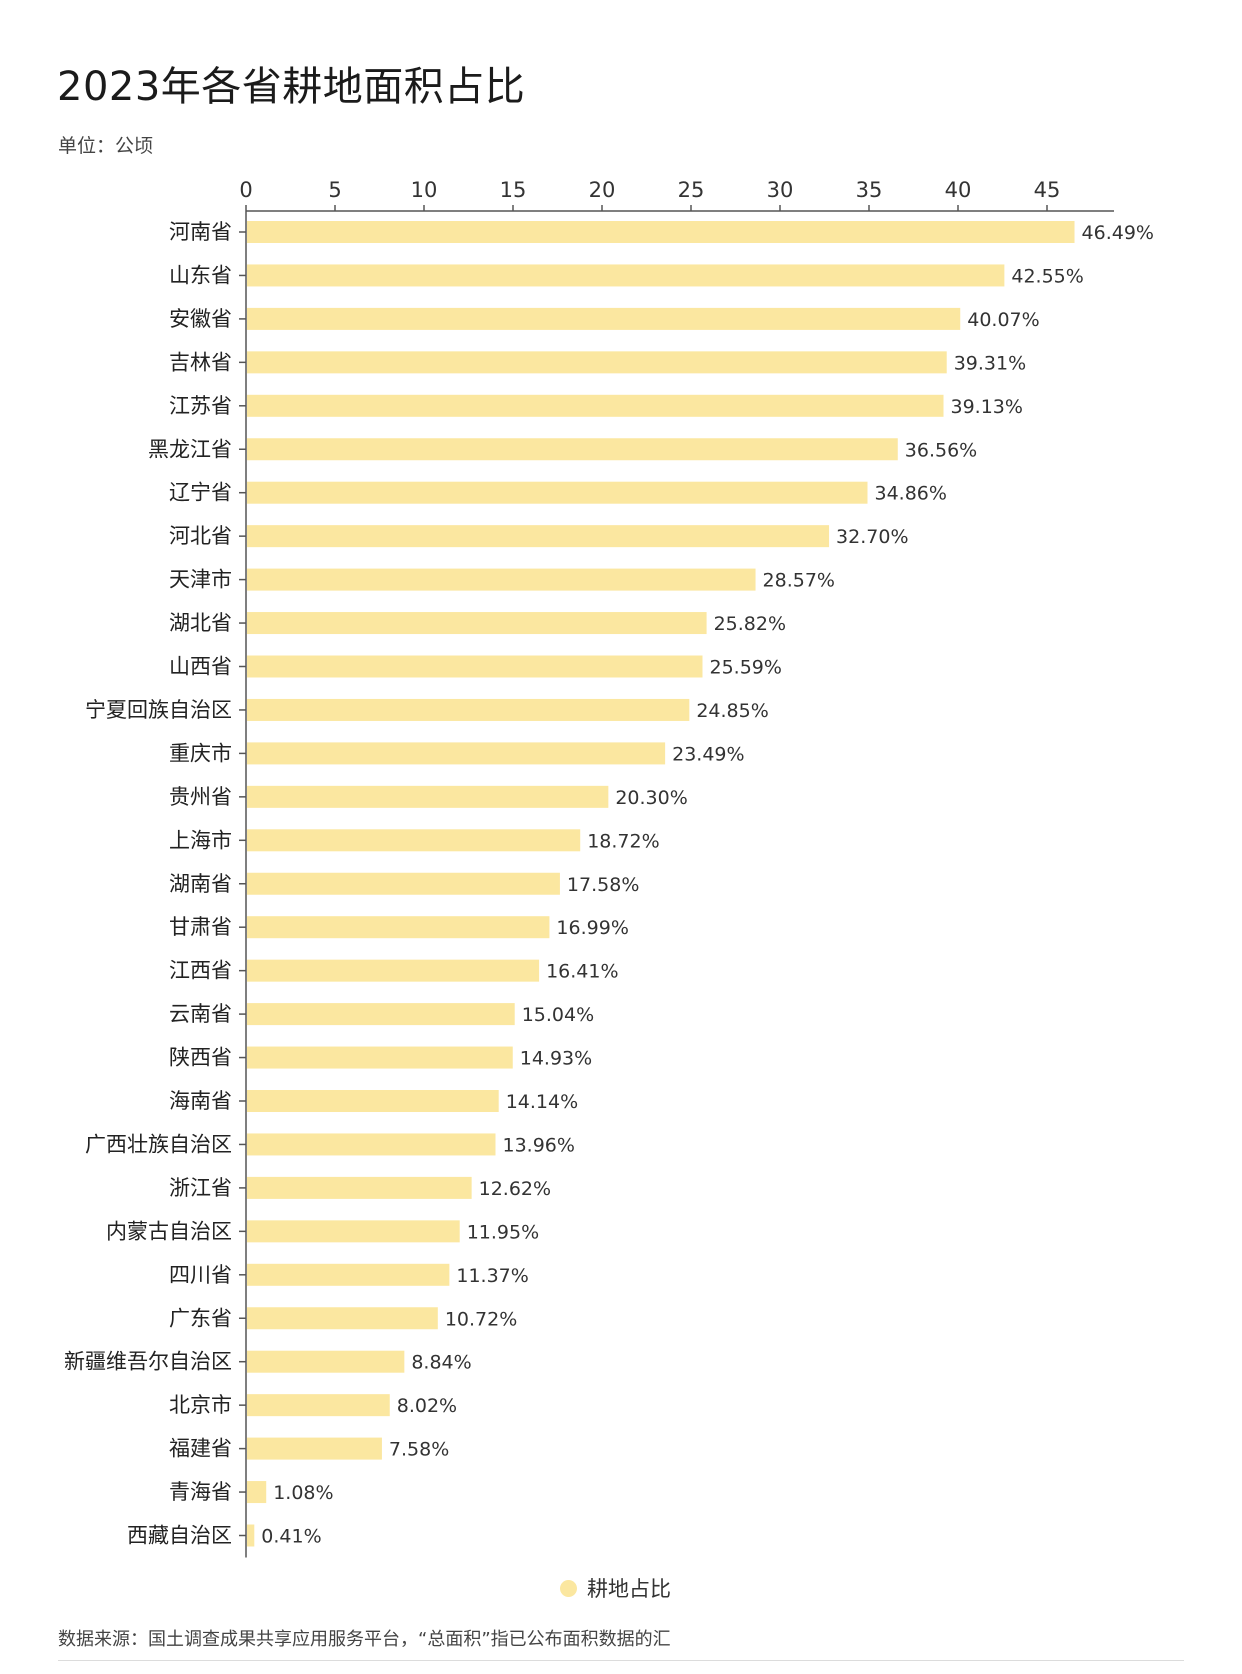 Image resolution: width=1242 pixels, height=1674 pixels. What do you see at coordinates (245, 190) in the screenshot?
I see `x-tick-label: 0` at bounding box center [245, 190].